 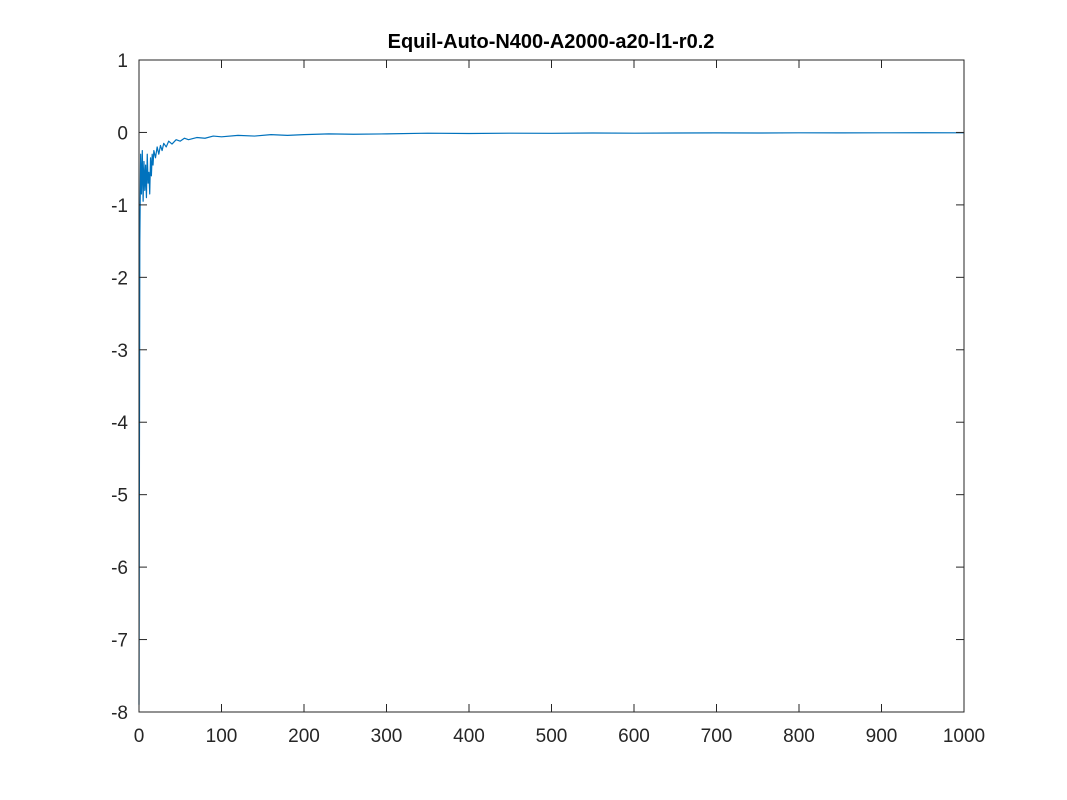 What do you see at coordinates (119, 351) in the screenshot?
I see `y-tick-label: -3` at bounding box center [119, 351].